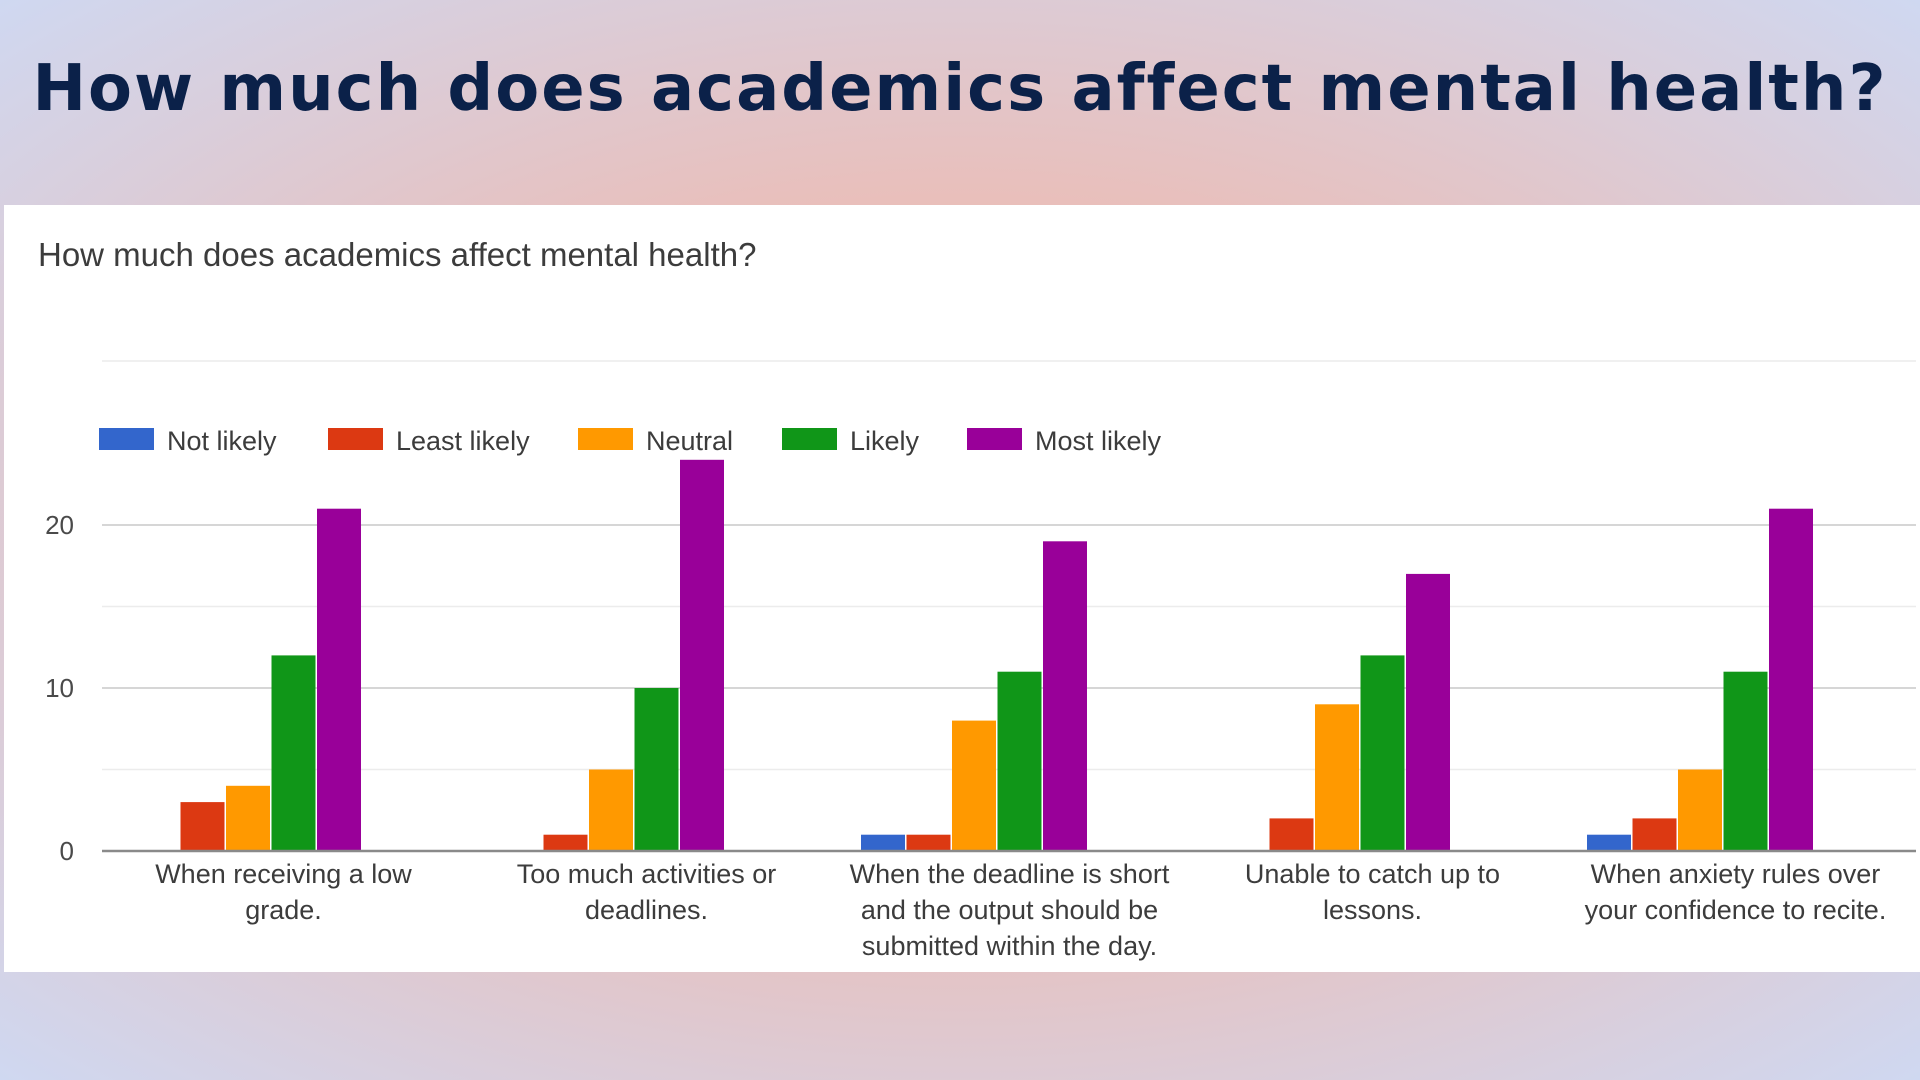 The height and width of the screenshot is (1080, 1920). What do you see at coordinates (67, 851) in the screenshot?
I see `y-tick-label: 0` at bounding box center [67, 851].